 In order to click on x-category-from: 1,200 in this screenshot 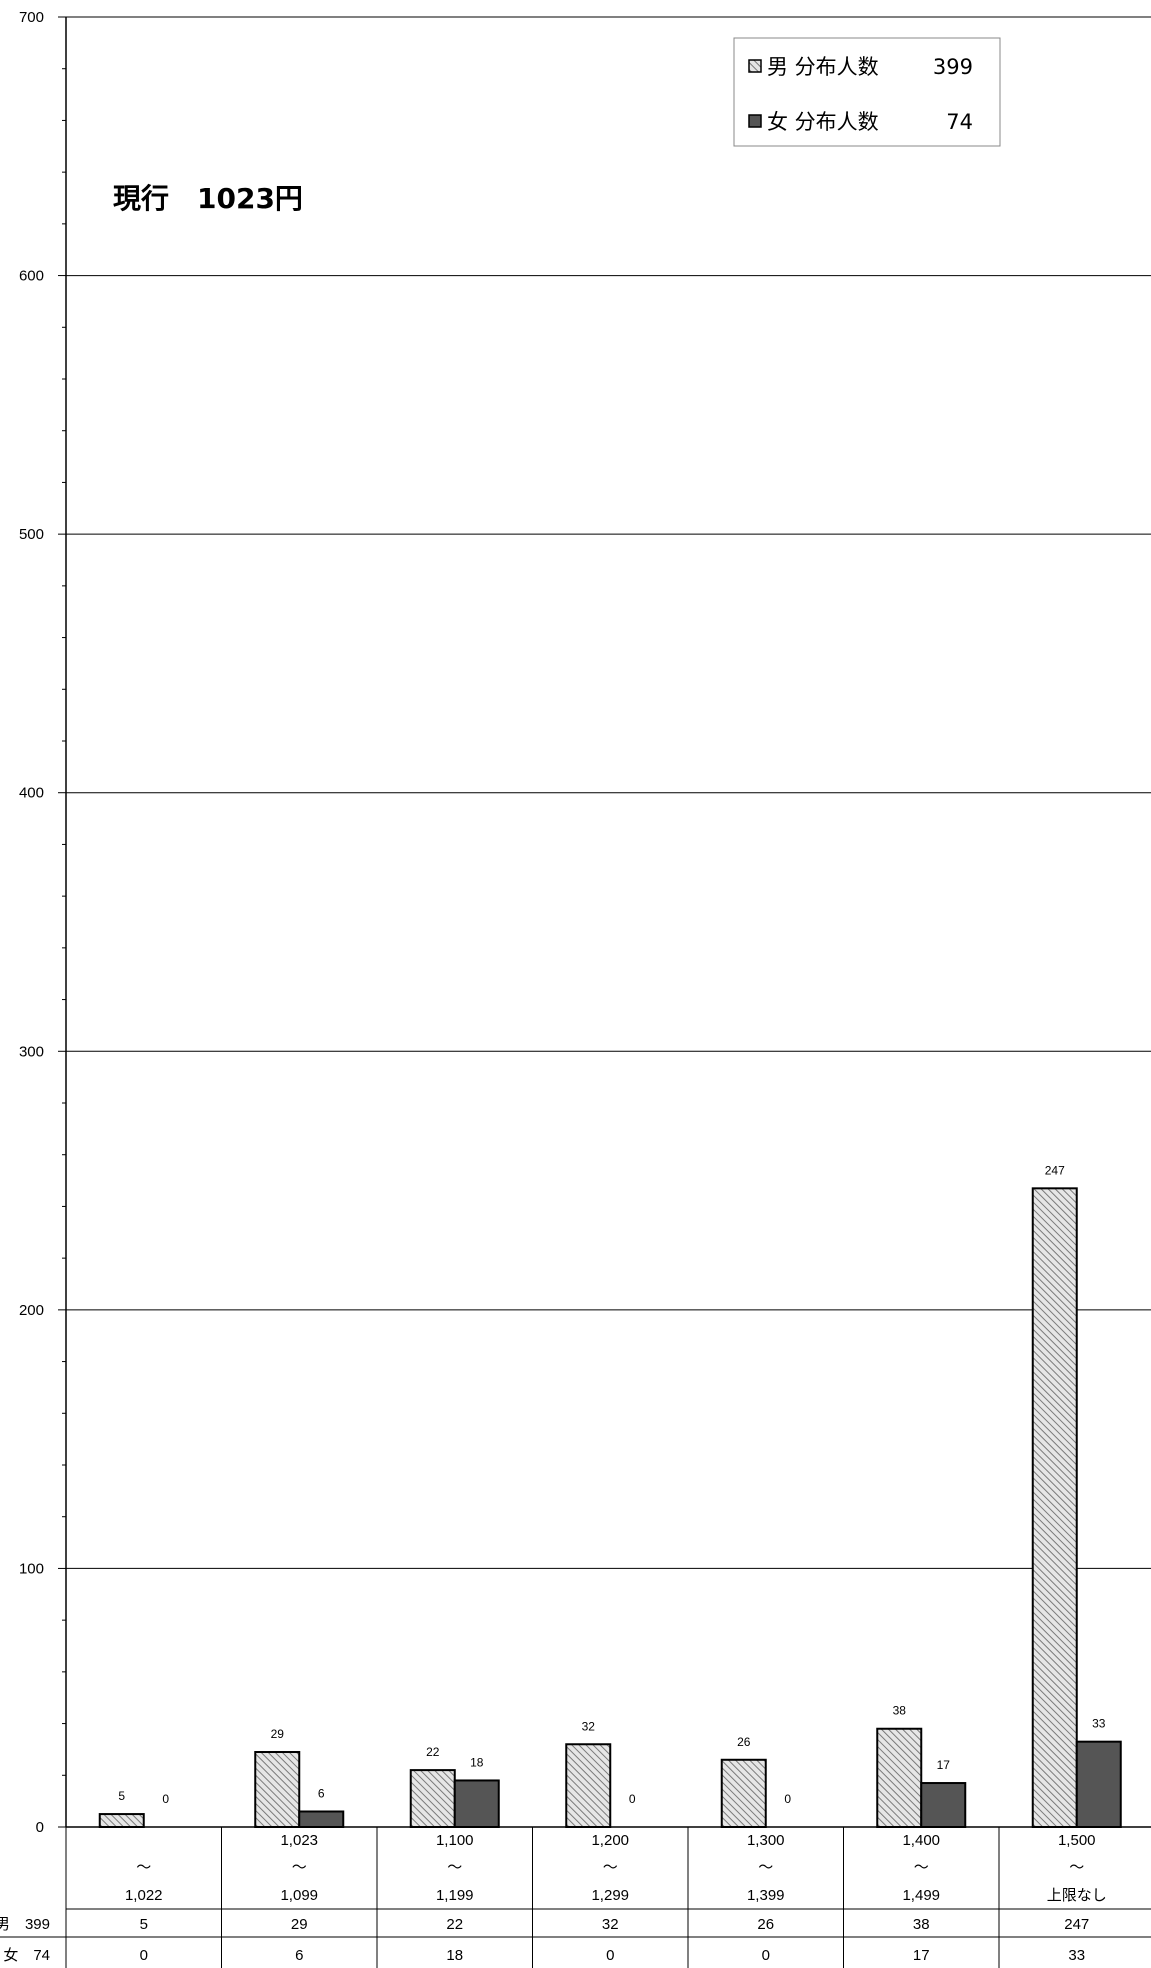, I will do `click(610, 1840)`.